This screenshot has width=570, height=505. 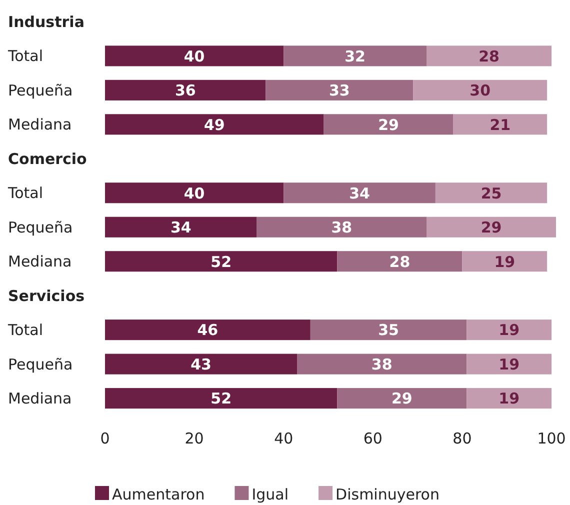 I want to click on y-tick-label: Comercio, so click(x=47, y=159).